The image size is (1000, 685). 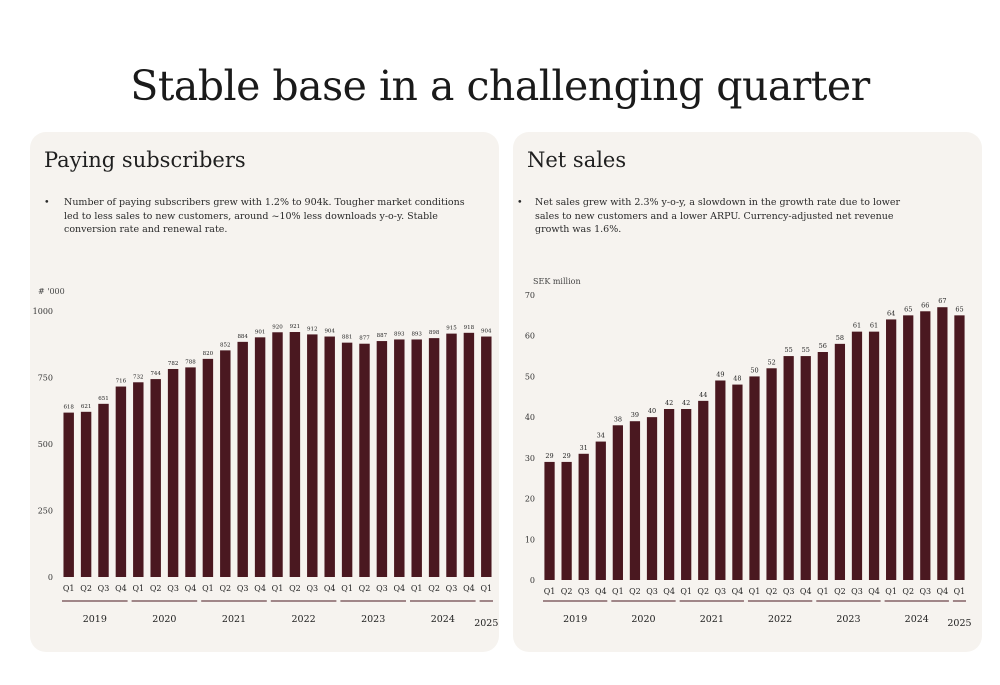 What do you see at coordinates (138, 377) in the screenshot?
I see `bar-value-label: 732` at bounding box center [138, 377].